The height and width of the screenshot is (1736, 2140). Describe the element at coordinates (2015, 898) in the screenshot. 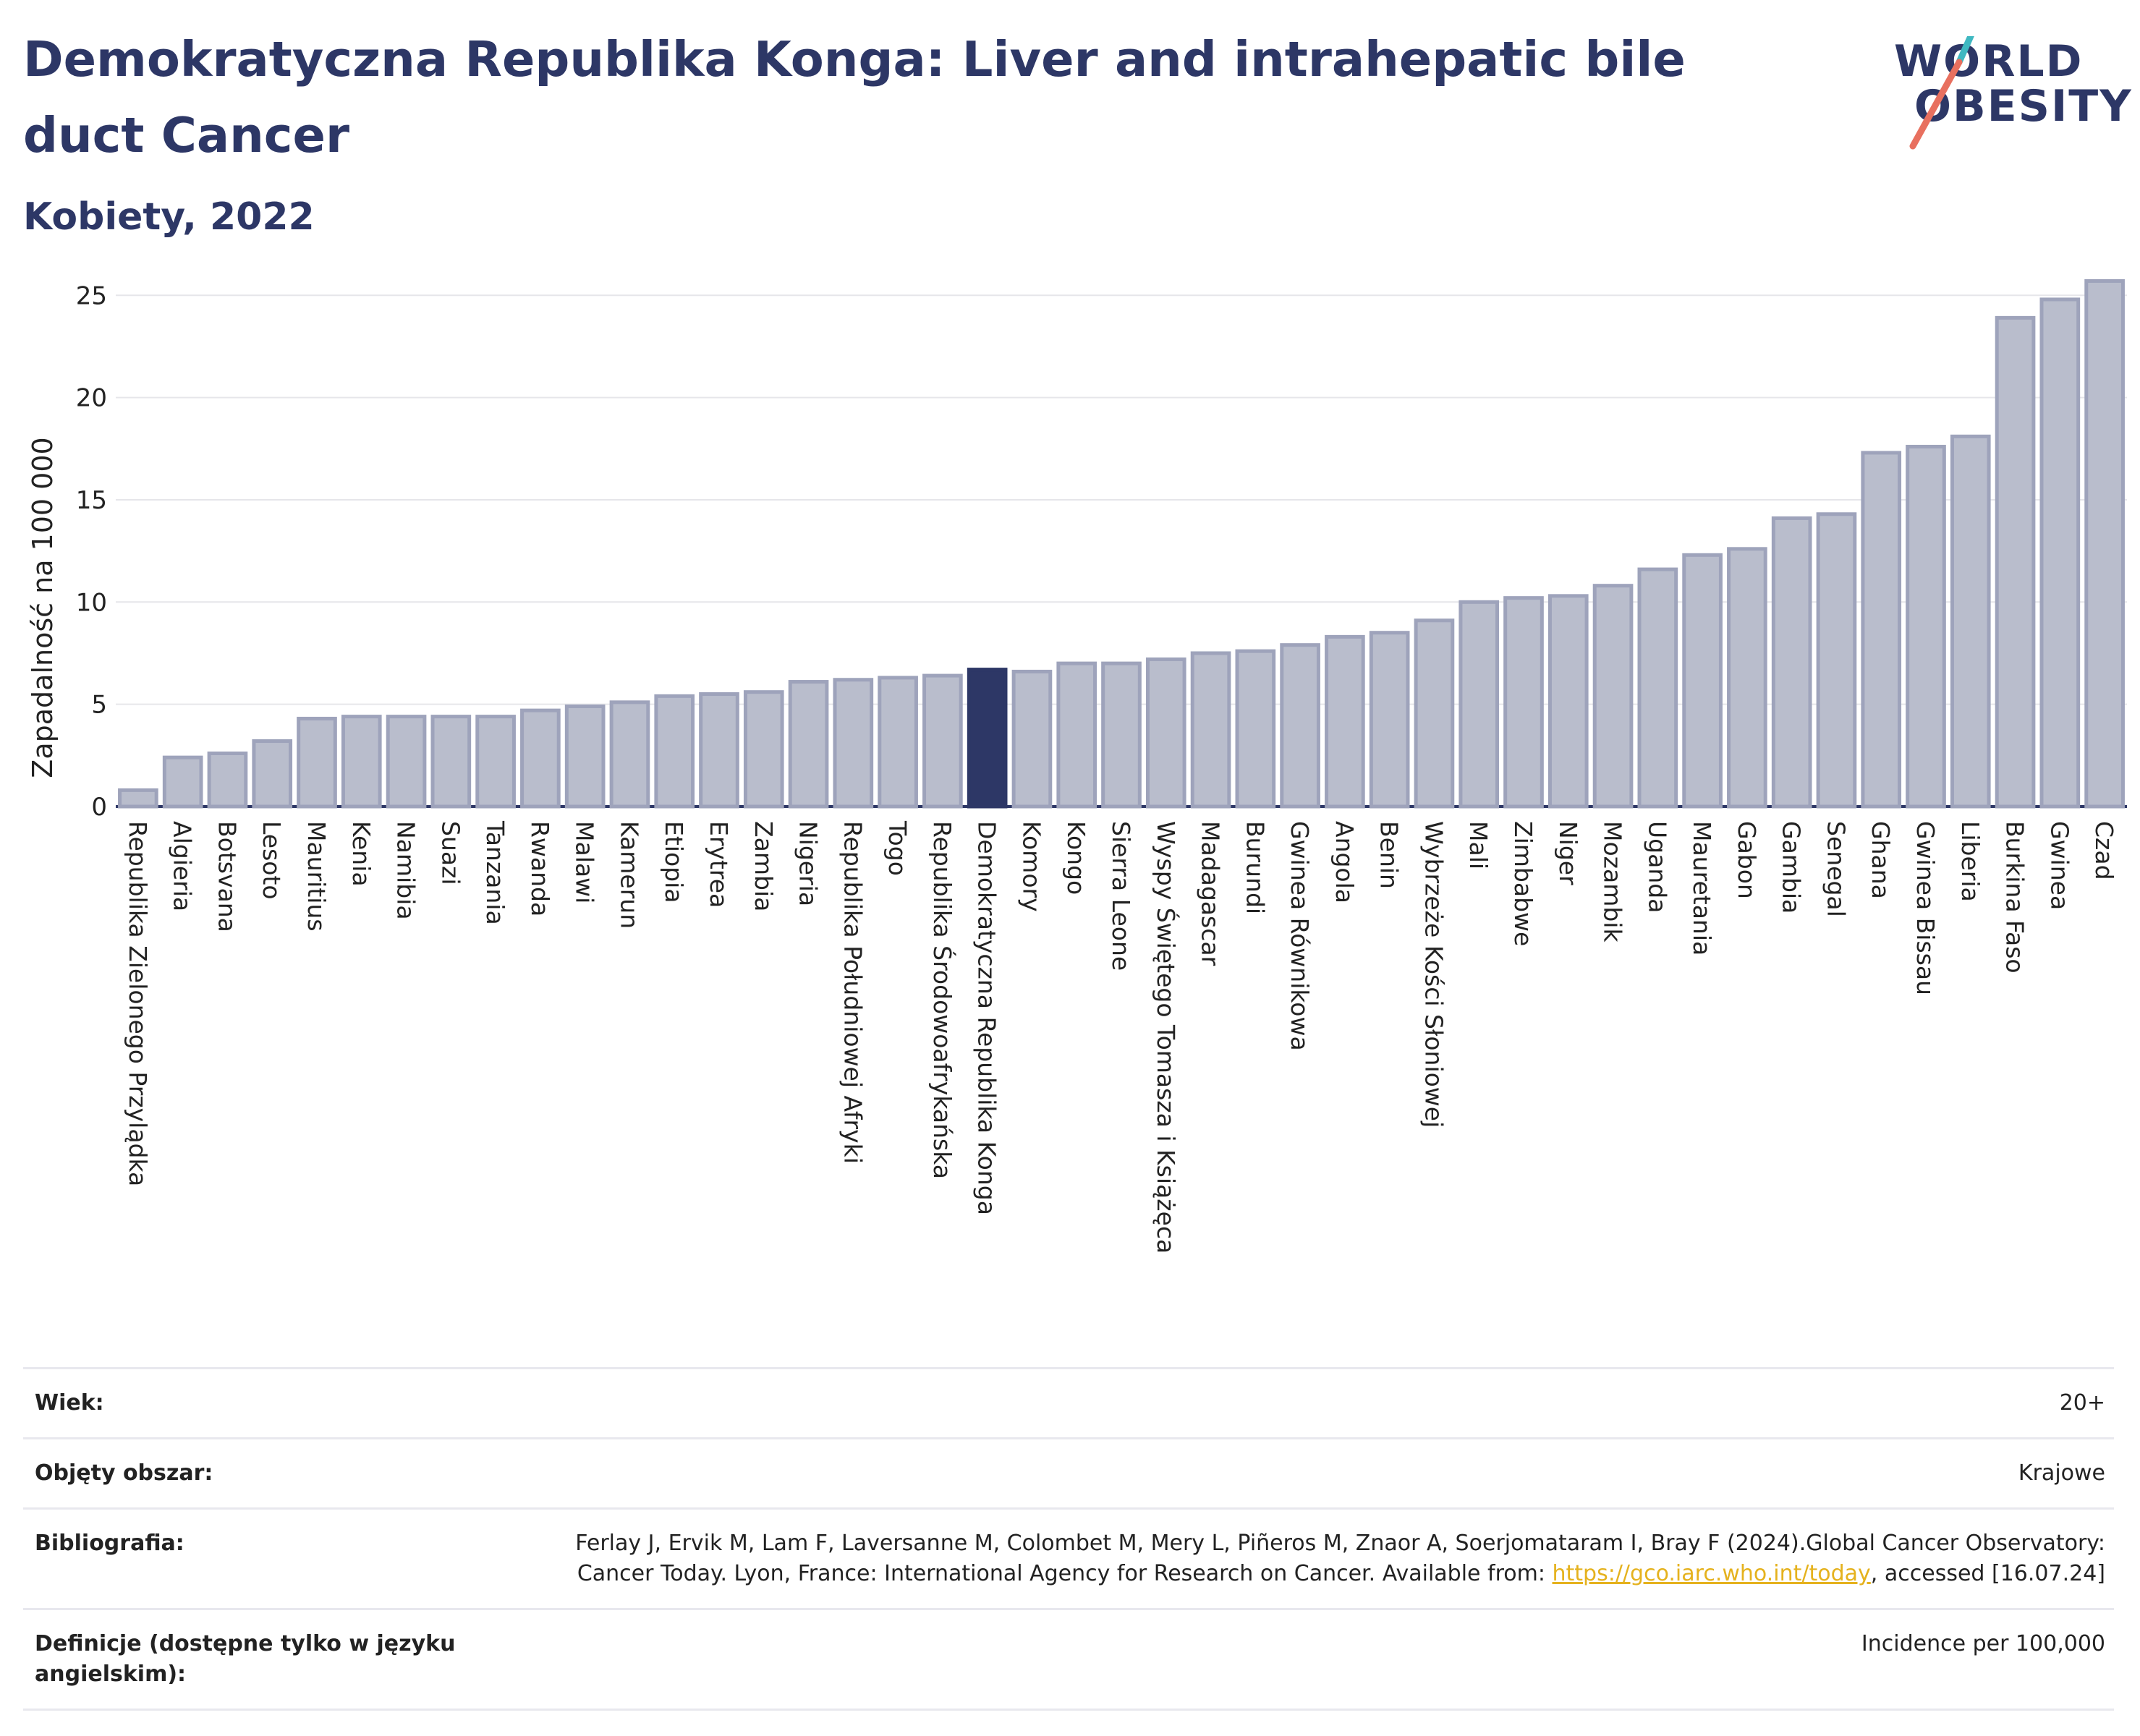

I see `x-tick-label: Burkina Faso` at that location.